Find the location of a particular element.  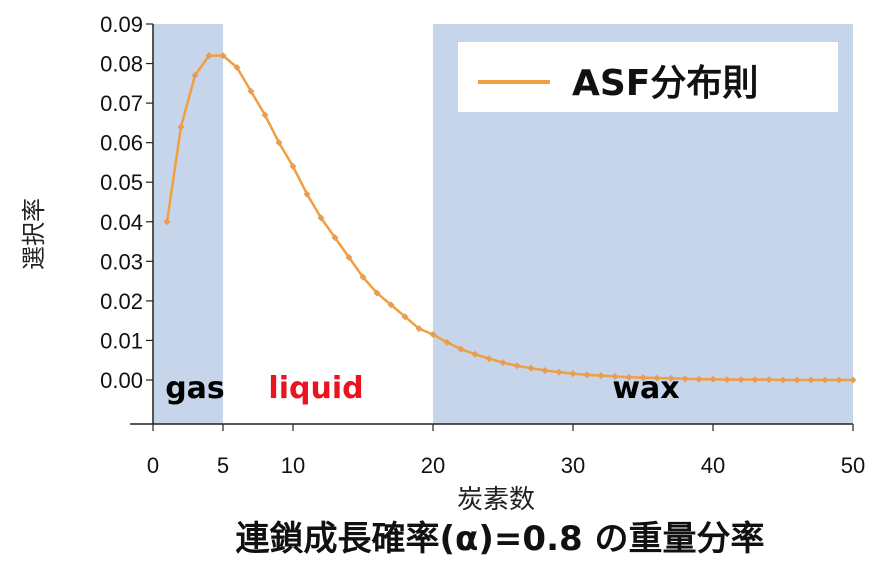

legend-box is located at coordinates (648, 77).